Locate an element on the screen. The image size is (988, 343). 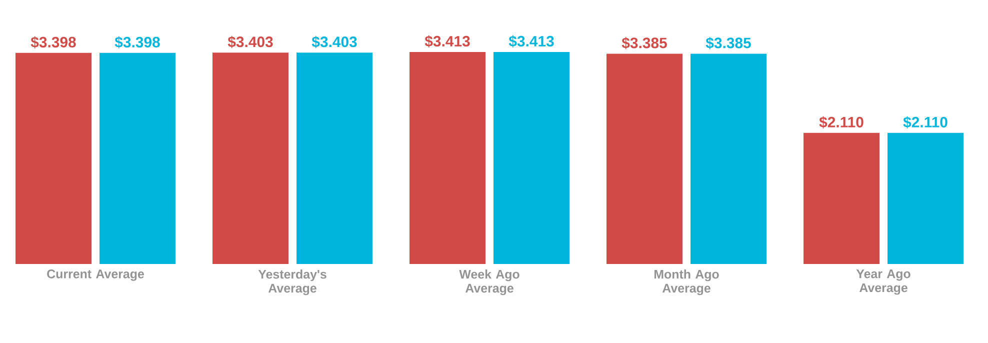
x-tick-label: Month Ago Average is located at coordinates (686, 283).